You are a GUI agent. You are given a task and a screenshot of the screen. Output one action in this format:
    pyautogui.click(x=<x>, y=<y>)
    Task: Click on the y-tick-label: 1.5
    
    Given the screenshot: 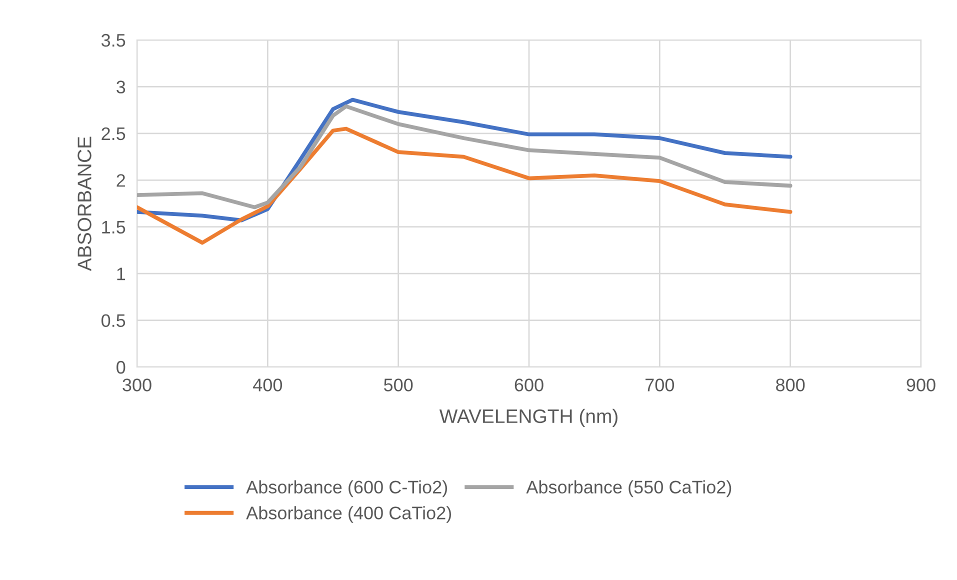 What is the action you would take?
    pyautogui.click(x=114, y=227)
    